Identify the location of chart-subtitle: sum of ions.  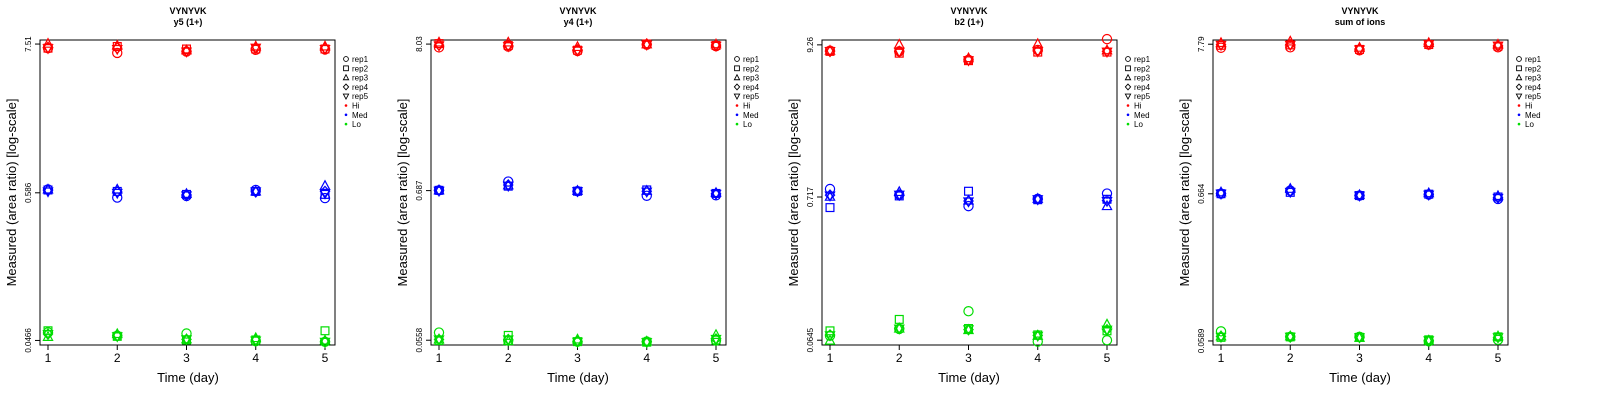
(1360, 22).